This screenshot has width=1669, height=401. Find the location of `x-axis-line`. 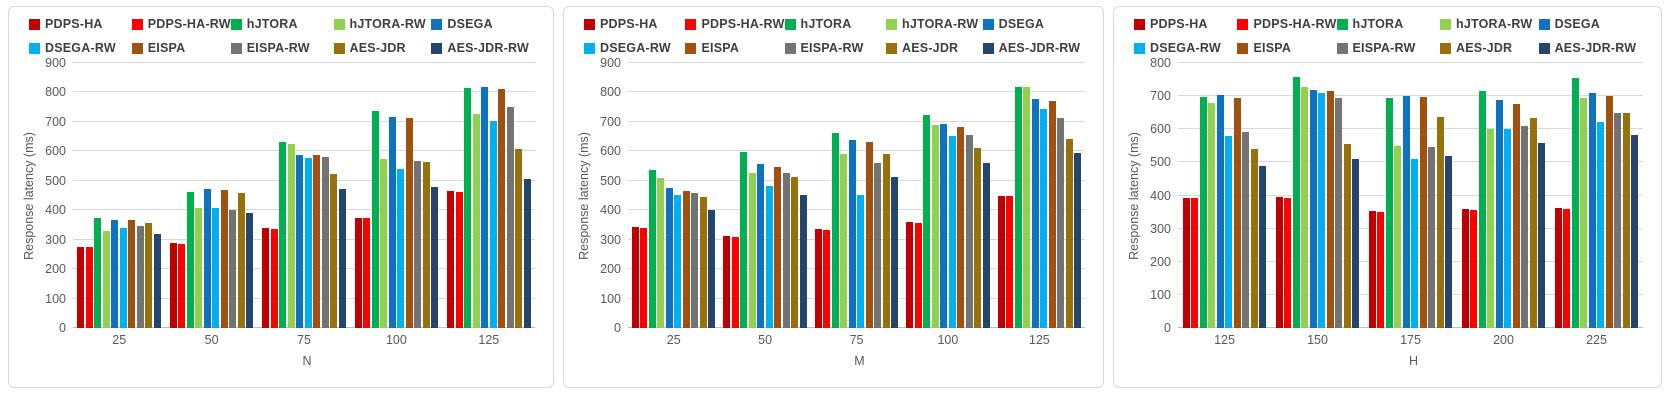

x-axis-line is located at coordinates (1410, 327).